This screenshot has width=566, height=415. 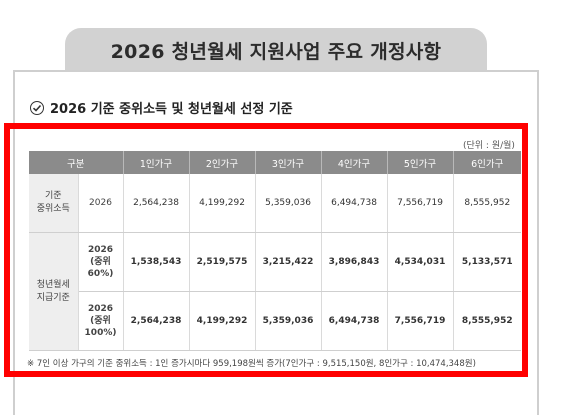 What do you see at coordinates (156, 262) in the screenshot?
I see `table-cell: 1,538,543` at bounding box center [156, 262].